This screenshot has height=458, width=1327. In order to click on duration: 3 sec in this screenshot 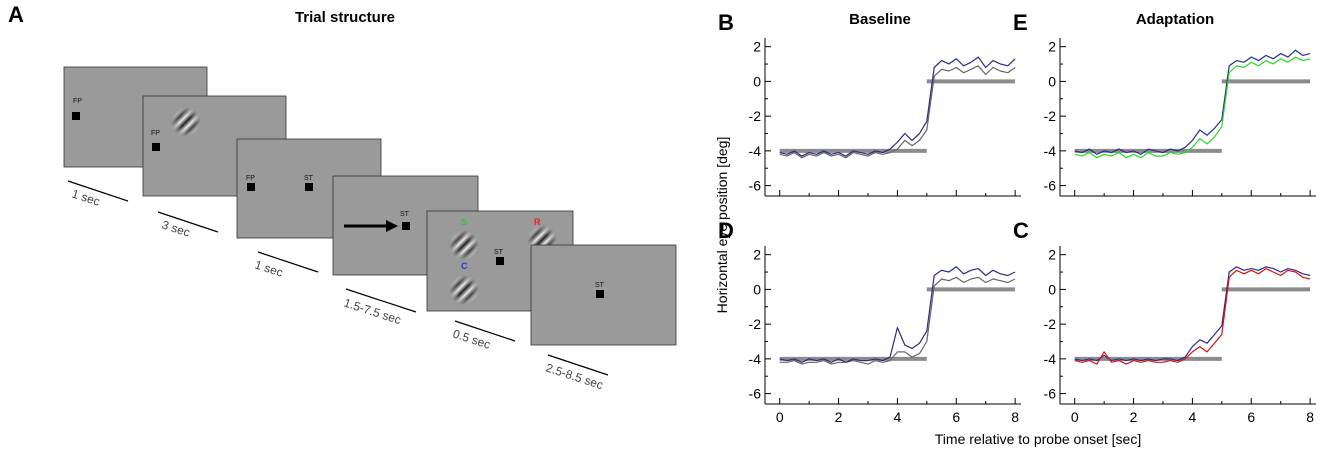, I will do `click(176, 229)`.